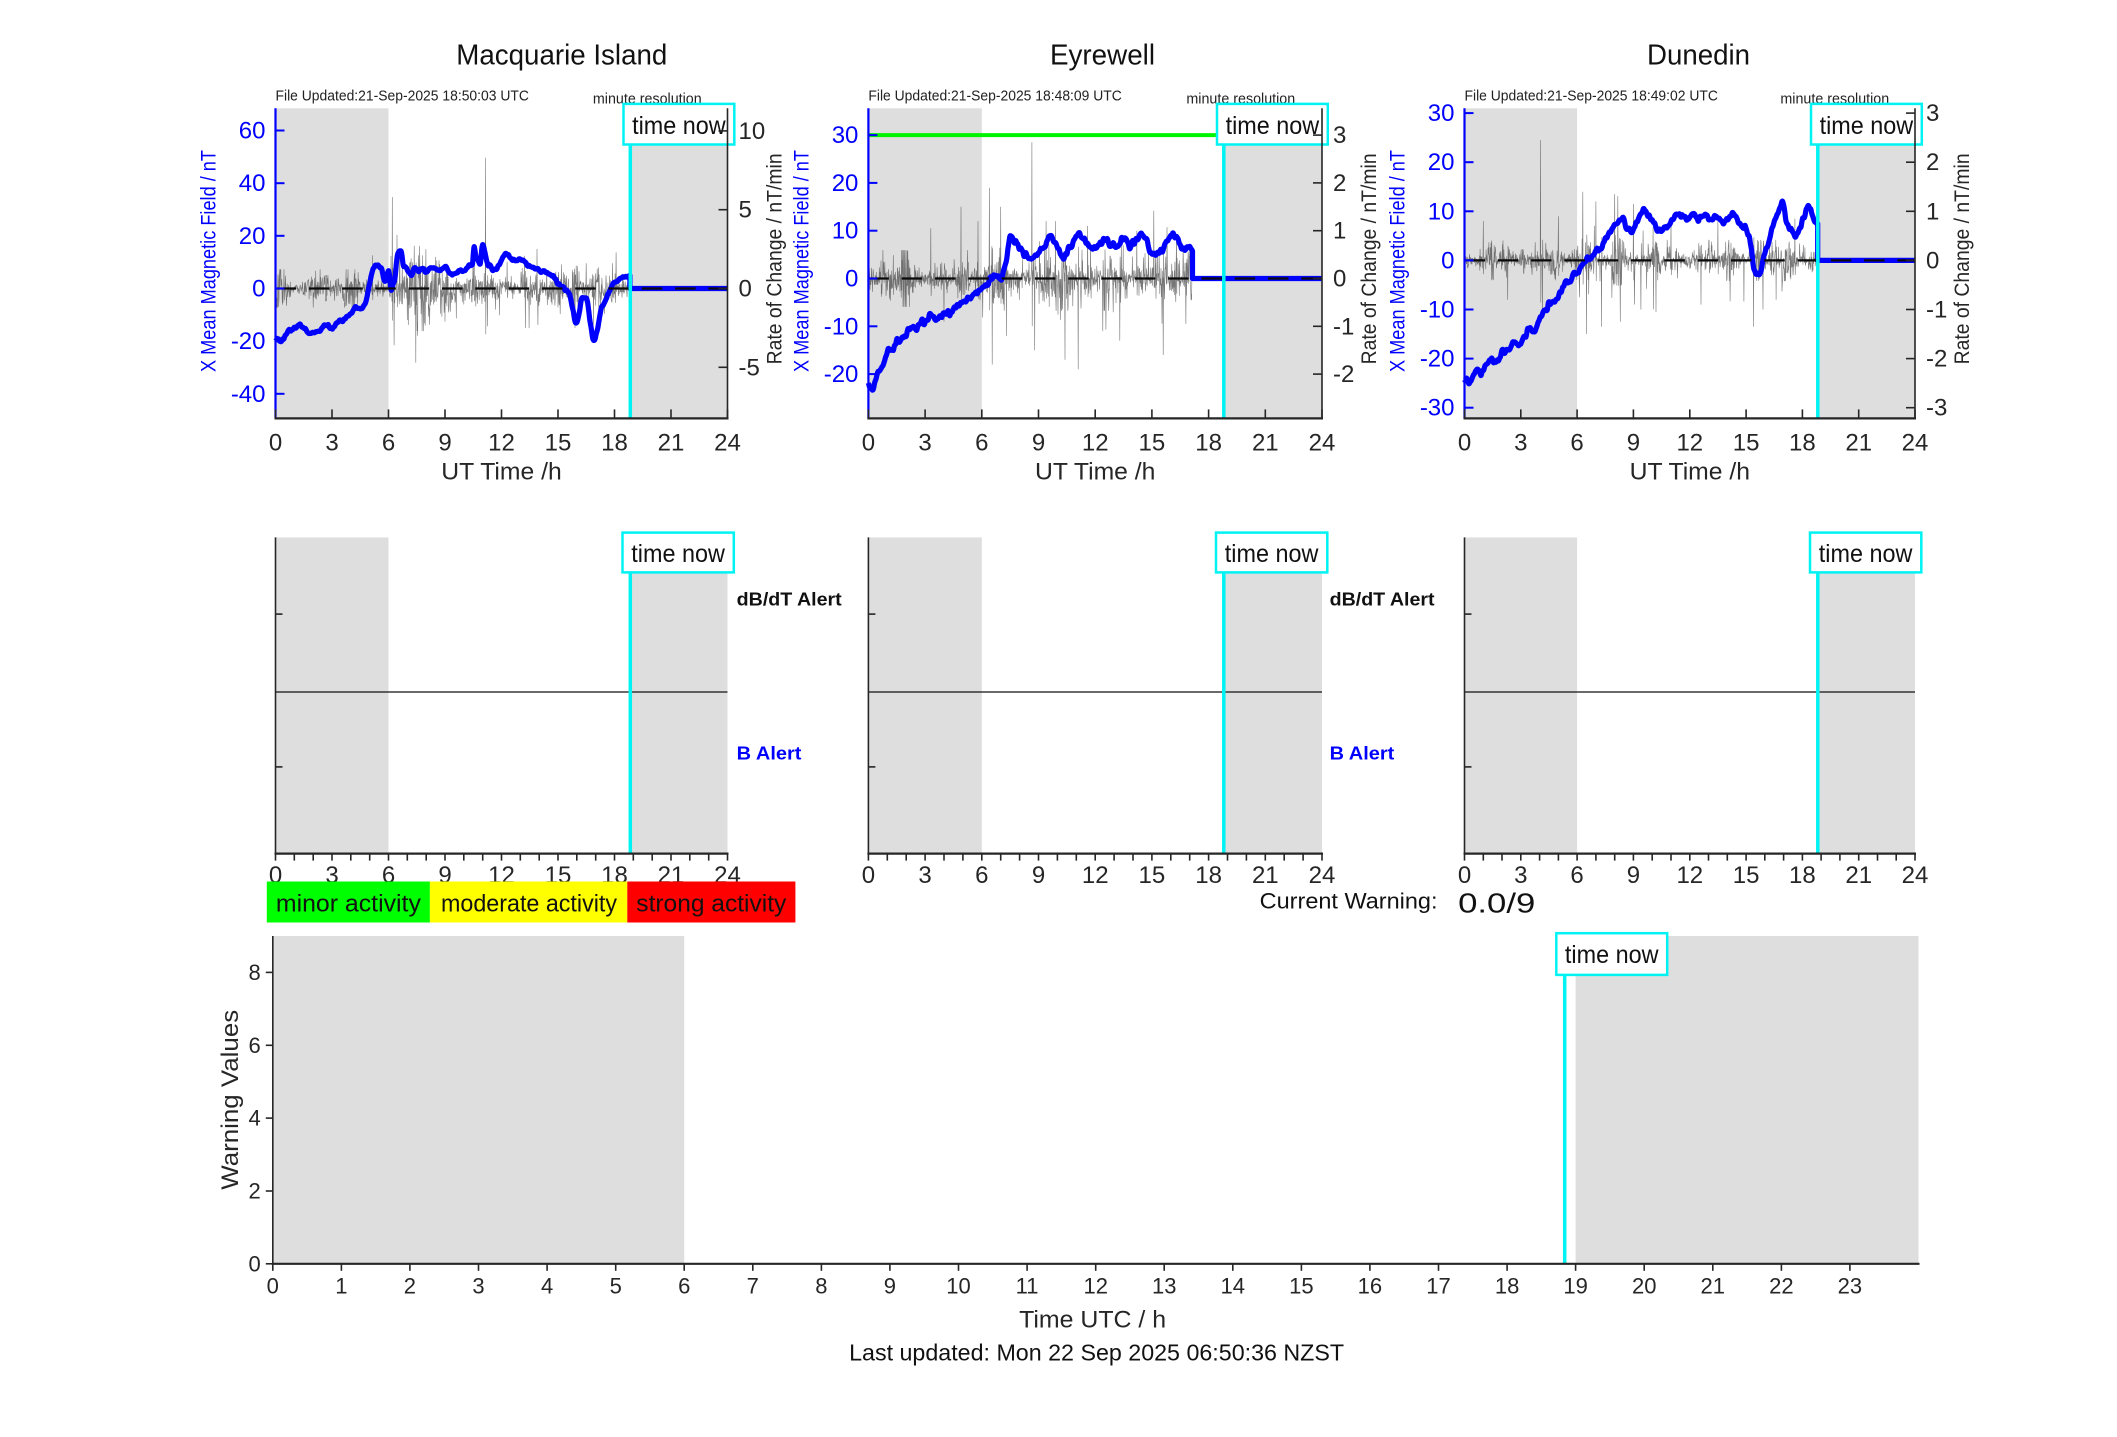  What do you see at coordinates (1164, 1286) in the screenshot?
I see `svg-text: 13` at bounding box center [1164, 1286].